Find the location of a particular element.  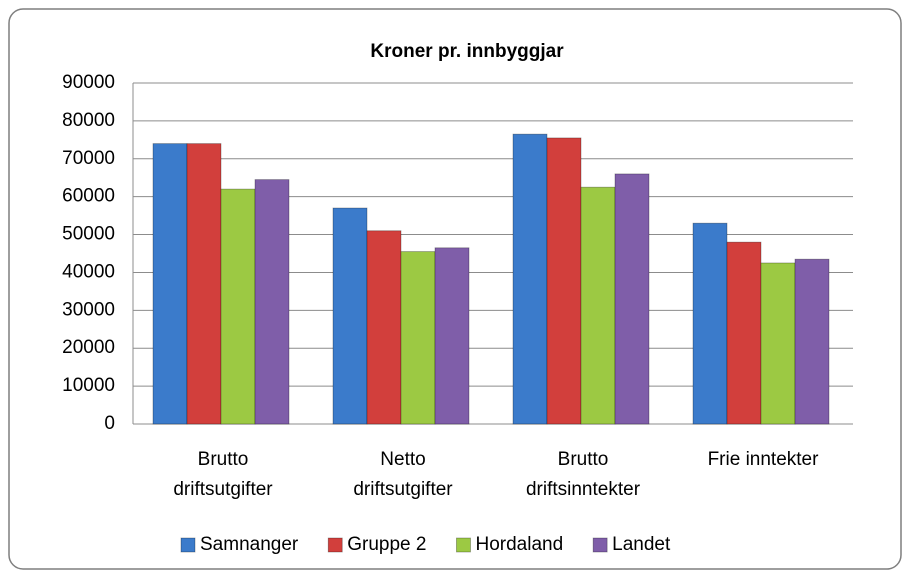

y-tick-label: 40000 is located at coordinates (88, 271).